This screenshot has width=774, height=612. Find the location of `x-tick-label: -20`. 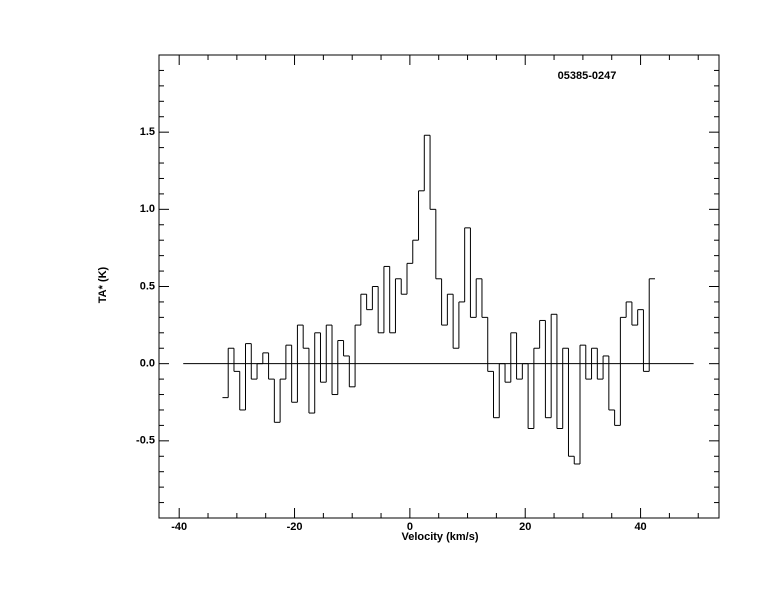

x-tick-label: -20 is located at coordinates (295, 527).